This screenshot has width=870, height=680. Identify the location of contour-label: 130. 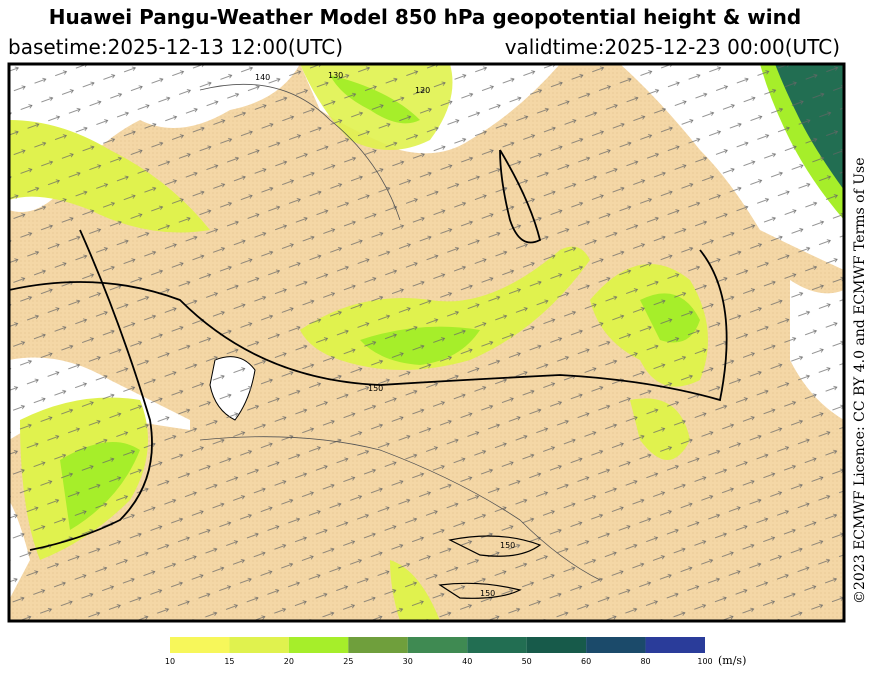
(335, 75).